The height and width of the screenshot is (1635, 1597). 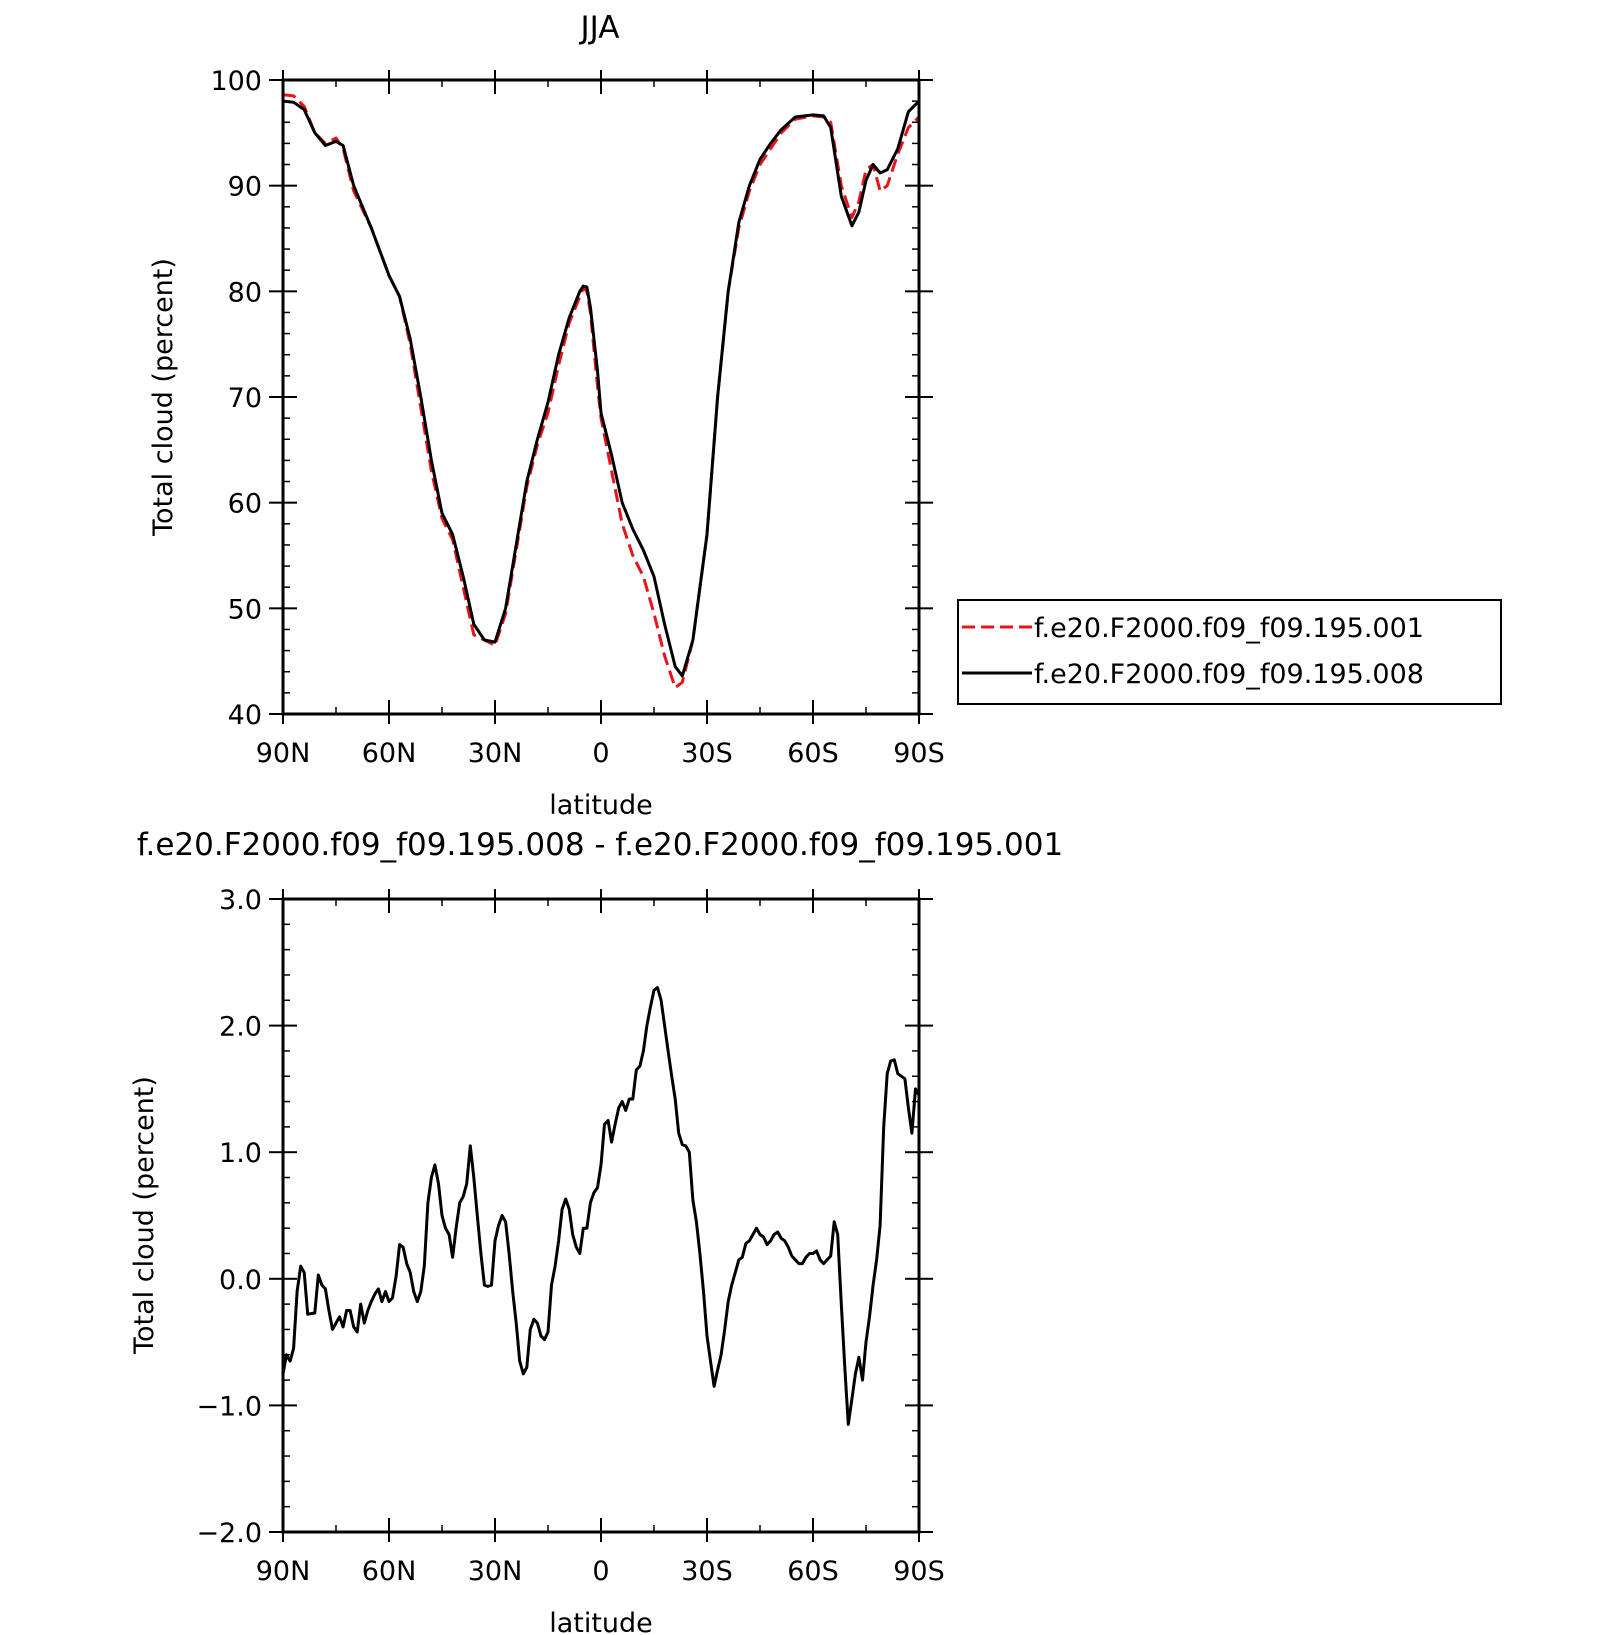 I want to click on legend-label-series-001: f.e20.F2000.f09_f09.195.001, so click(x=1229, y=628).